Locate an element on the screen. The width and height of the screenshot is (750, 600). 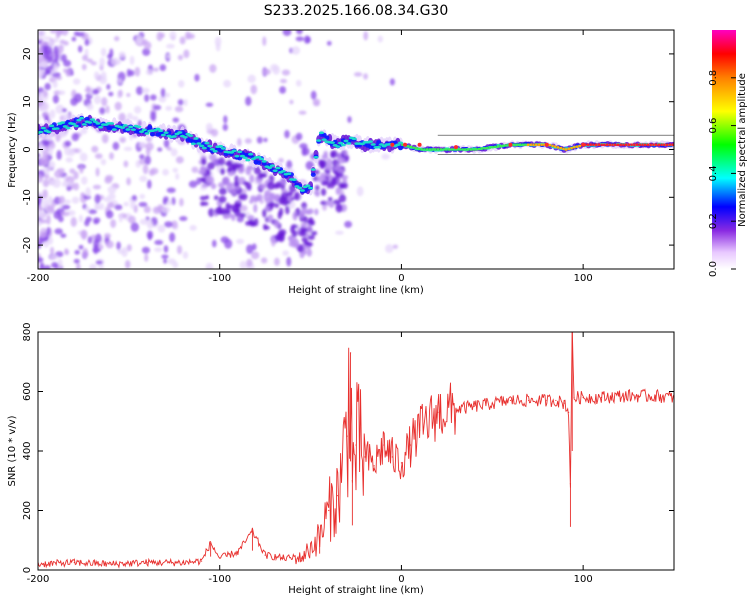
x-tick-label: -200 is located at coordinates (38, 278).